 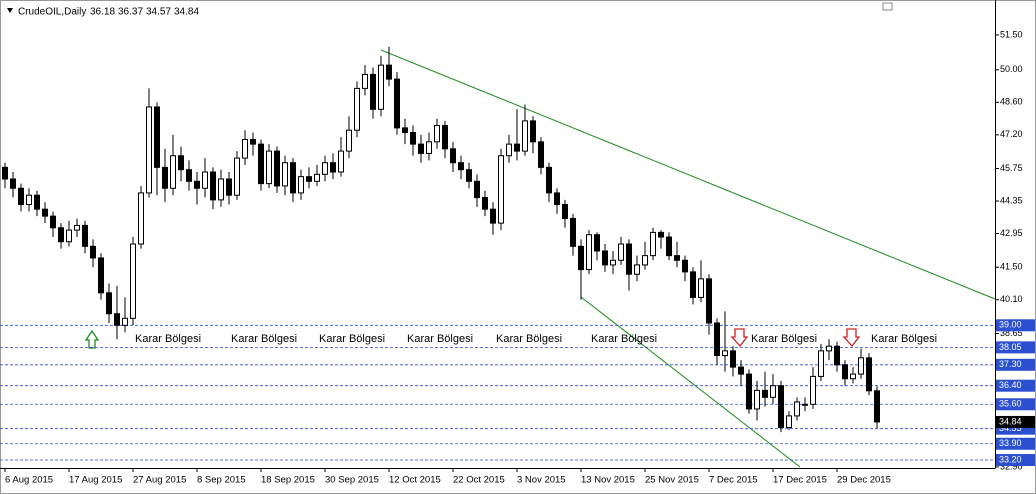 I want to click on x-tick-label: 7 Dec 2015, so click(x=733, y=480).